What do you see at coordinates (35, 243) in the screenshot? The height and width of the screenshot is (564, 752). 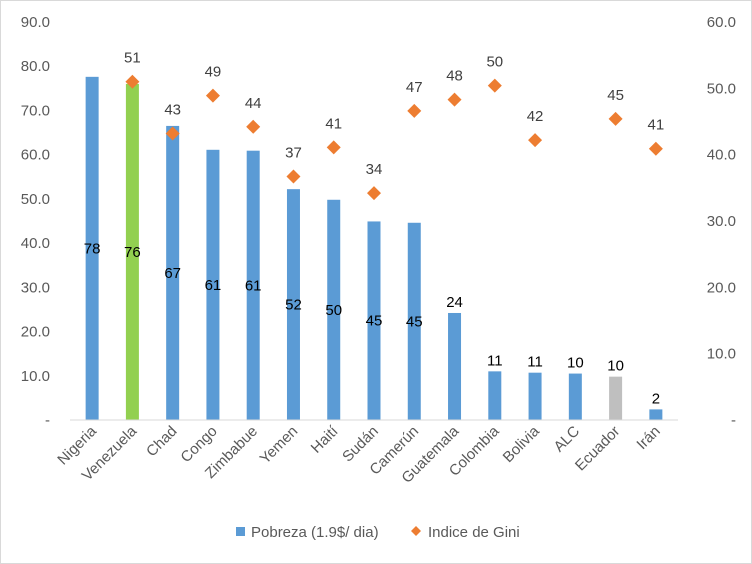 I see `left-tick-label: 40.0` at bounding box center [35, 243].